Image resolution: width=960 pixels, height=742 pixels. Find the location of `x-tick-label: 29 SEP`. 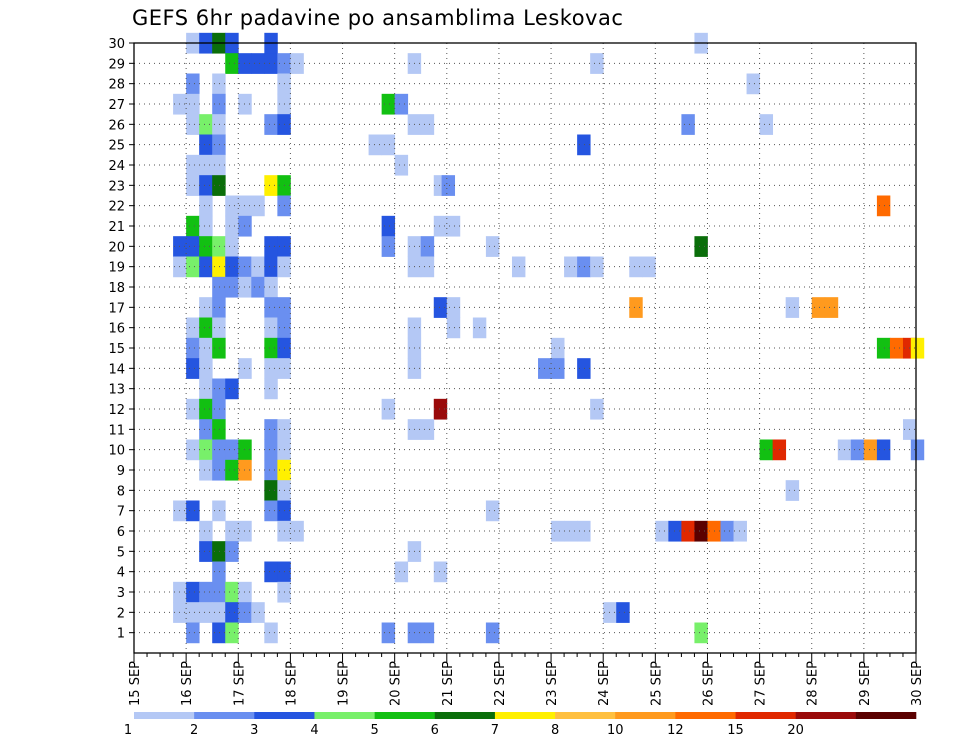

x-tick-label: 29 SEP is located at coordinates (865, 683).